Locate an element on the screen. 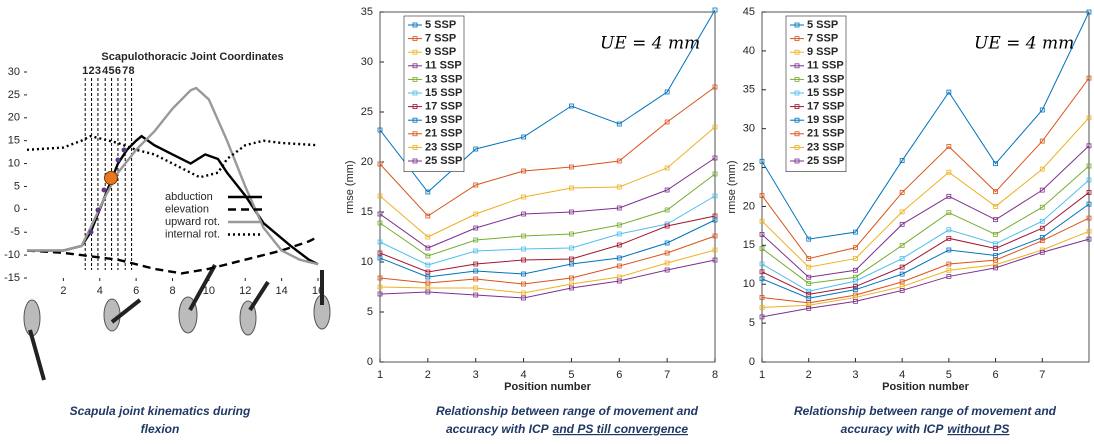  x-tick-label: 16 is located at coordinates (318, 291).